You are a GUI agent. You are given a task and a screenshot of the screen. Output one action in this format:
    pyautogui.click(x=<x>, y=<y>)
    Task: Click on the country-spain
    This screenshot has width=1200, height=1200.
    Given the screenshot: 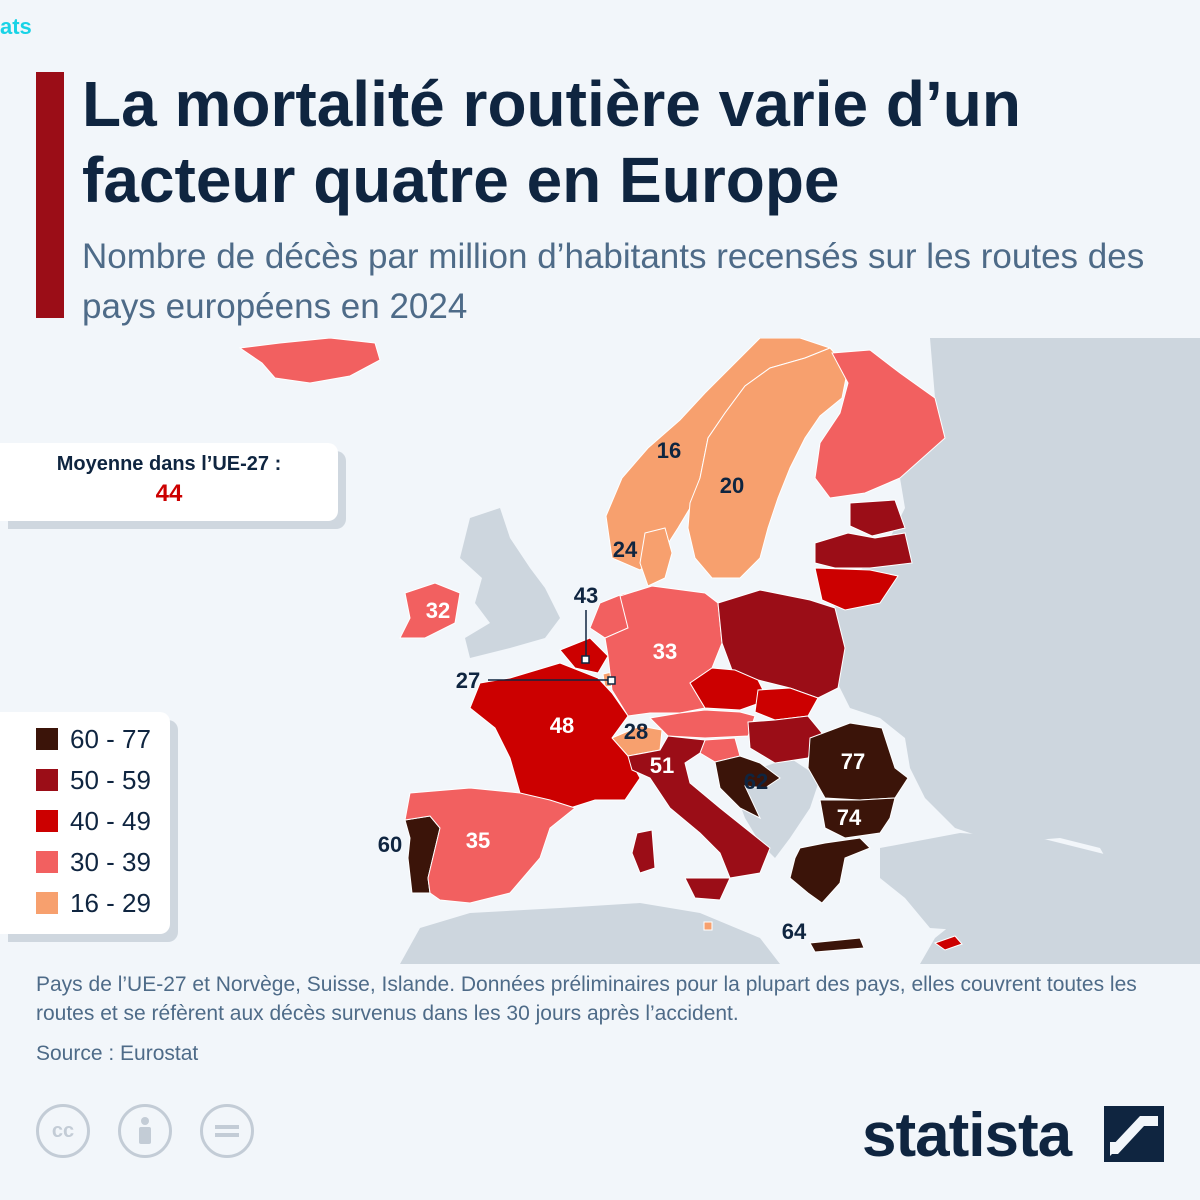 What is the action you would take?
    pyautogui.click(x=490, y=845)
    